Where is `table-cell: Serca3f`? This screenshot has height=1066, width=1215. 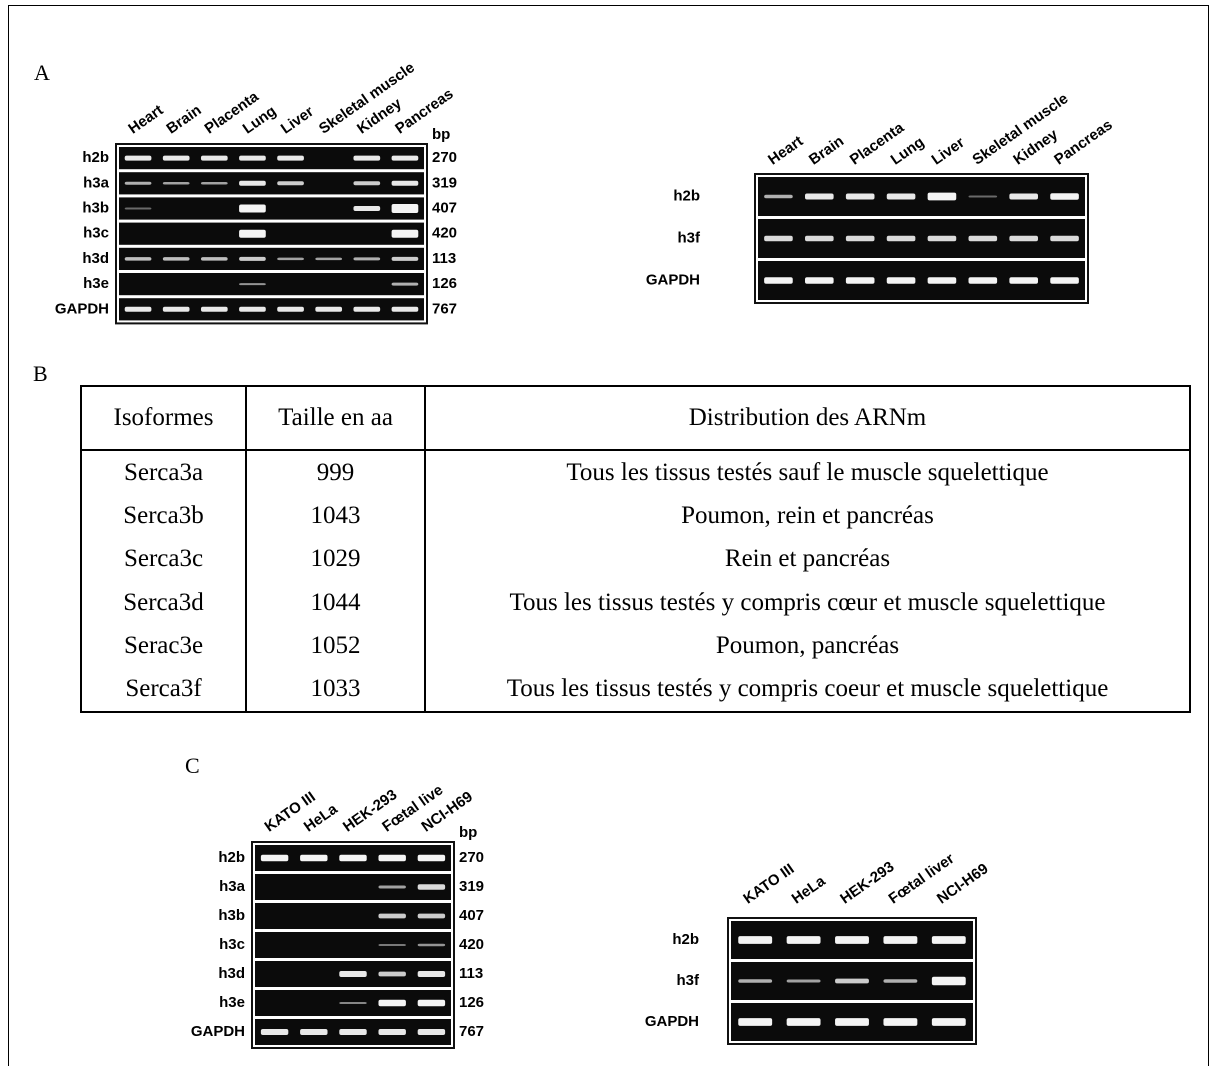 table-cell: Serca3f is located at coordinates (163, 689).